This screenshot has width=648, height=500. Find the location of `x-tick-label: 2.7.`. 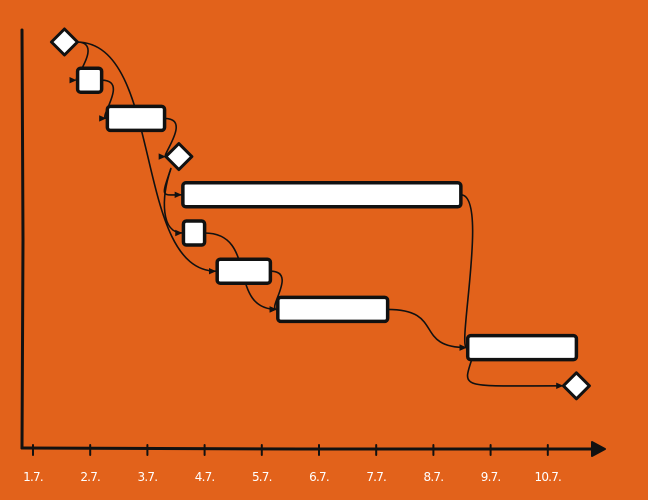

x-tick-label: 2.7. is located at coordinates (90, 477).